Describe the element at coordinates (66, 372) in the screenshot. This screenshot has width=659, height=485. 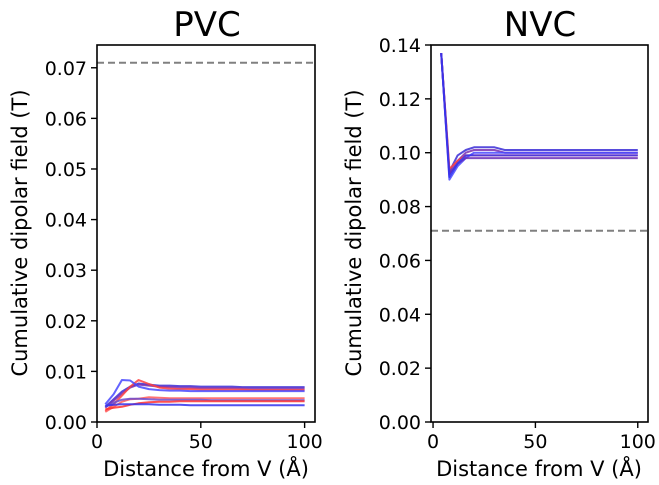
I see `y-tick-label: 0.01` at that location.